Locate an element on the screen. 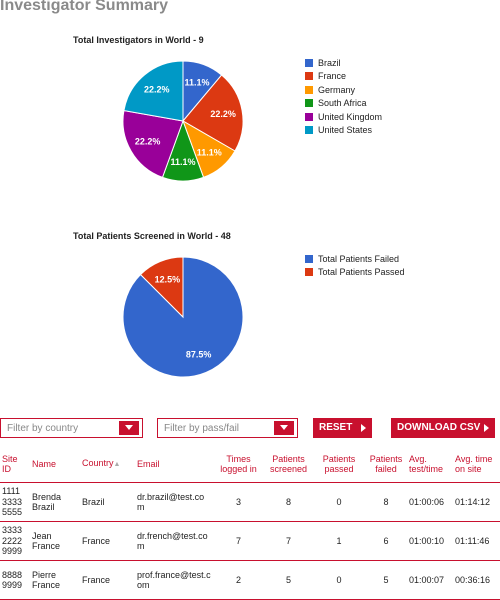  patients-screened-legend-label: Total Patients Failed is located at coordinates (359, 258).